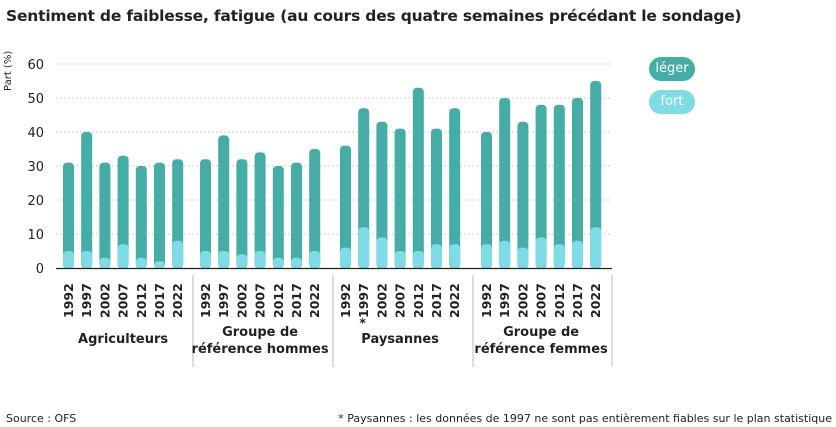  What do you see at coordinates (400, 198) in the screenshot?
I see `bar-leger-2-2007` at bounding box center [400, 198].